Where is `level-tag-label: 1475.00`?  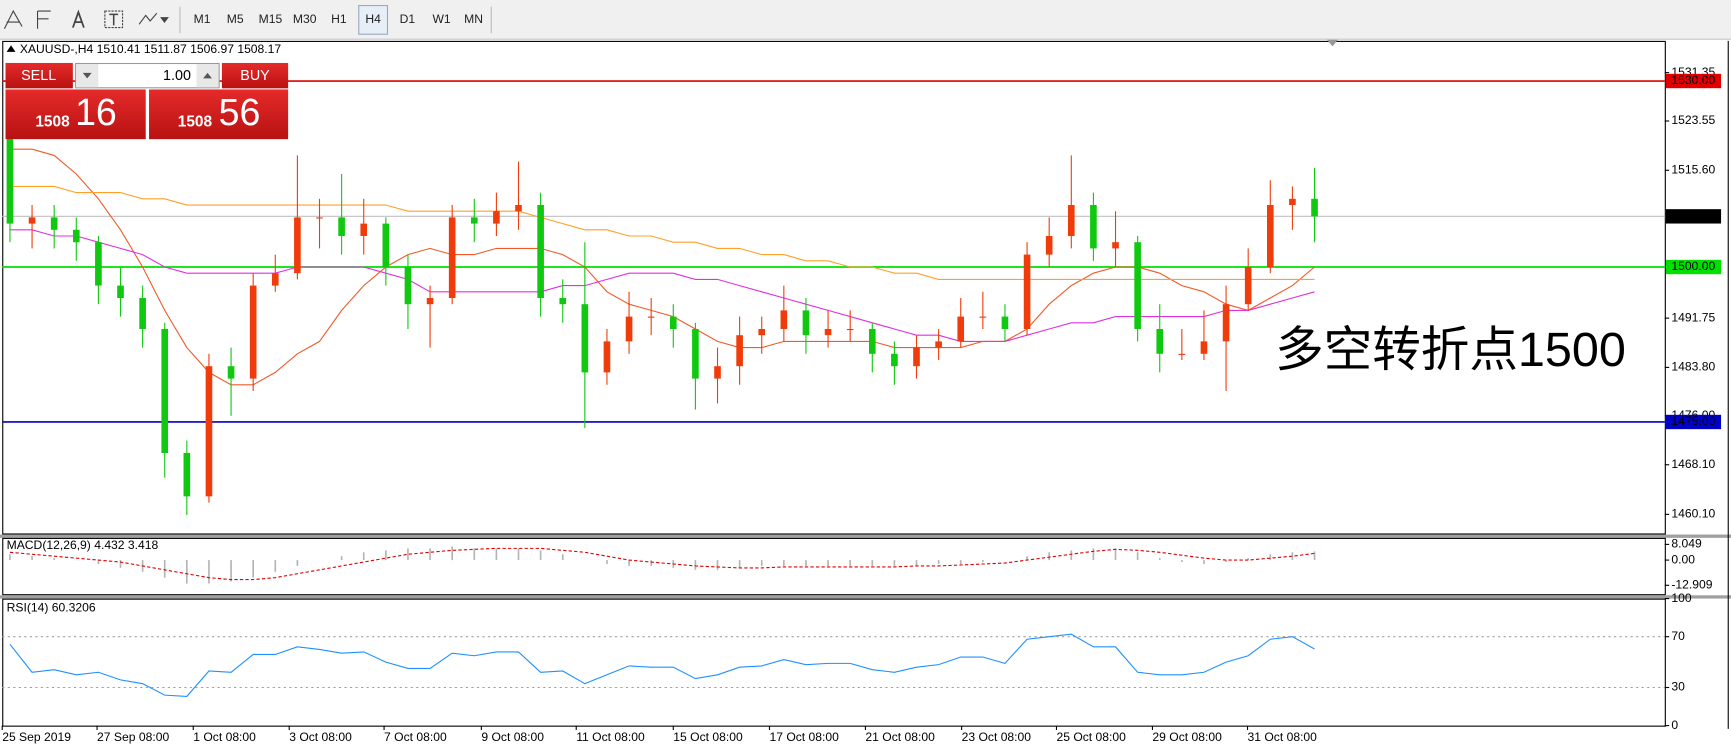 level-tag-label: 1475.00 is located at coordinates (1693, 421).